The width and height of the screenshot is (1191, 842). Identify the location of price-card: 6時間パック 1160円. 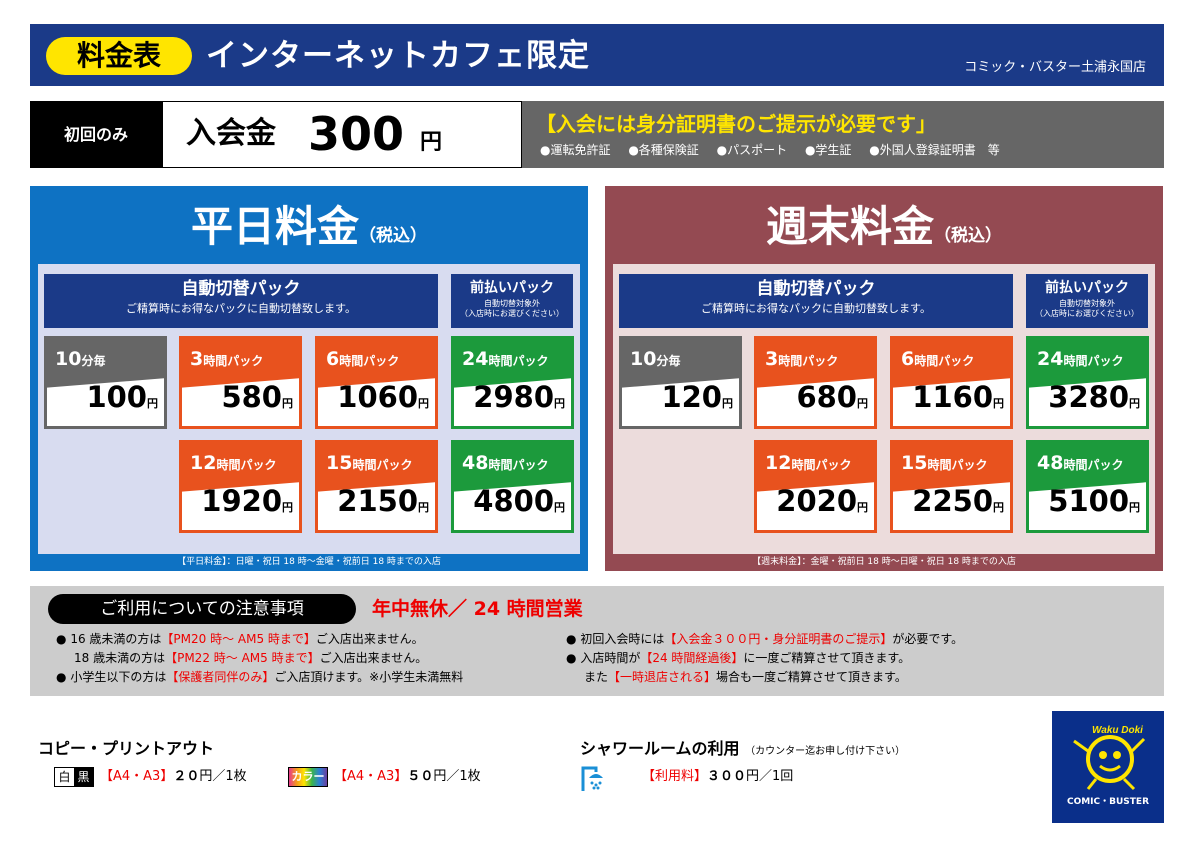
(951, 382).